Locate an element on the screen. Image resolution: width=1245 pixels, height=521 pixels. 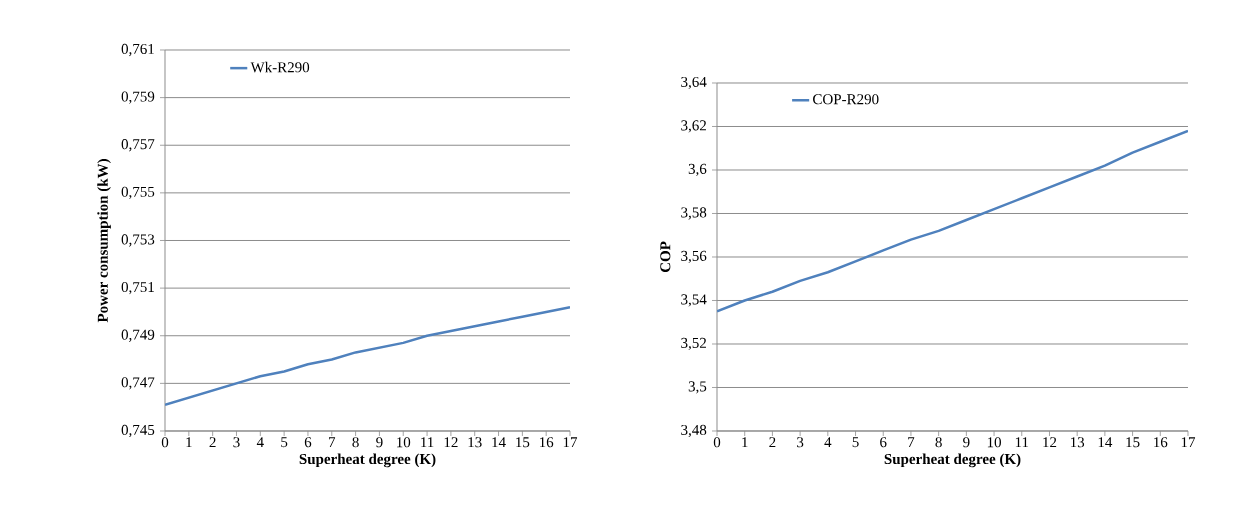
y-tick-label: 3,54 is located at coordinates (694, 300).